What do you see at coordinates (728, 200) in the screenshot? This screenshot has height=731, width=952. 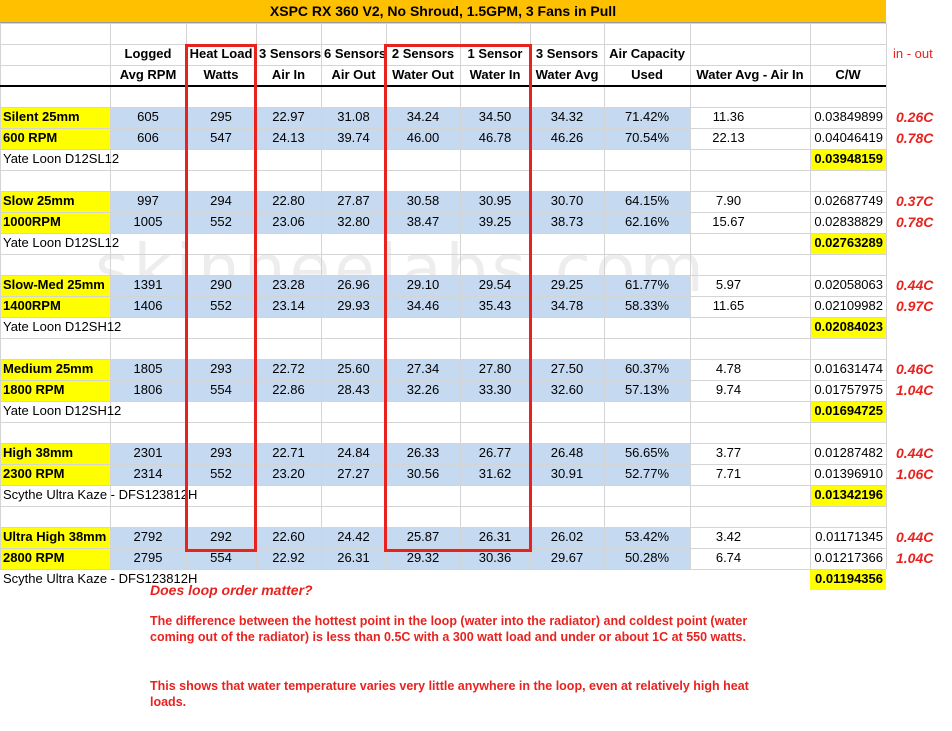 I see `data-cell: 7.90` at bounding box center [728, 200].